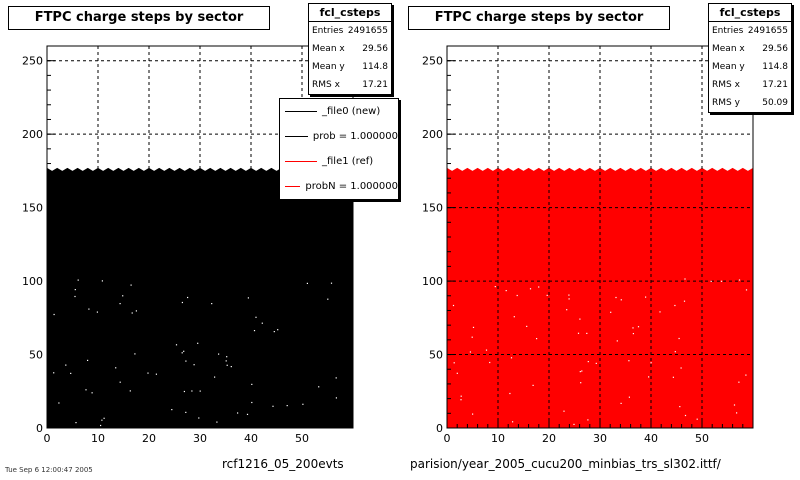 The image size is (800, 480). Describe the element at coordinates (49, 470) in the screenshot. I see `timestamp: Tue Sep 6 12:00:47 2005` at that location.